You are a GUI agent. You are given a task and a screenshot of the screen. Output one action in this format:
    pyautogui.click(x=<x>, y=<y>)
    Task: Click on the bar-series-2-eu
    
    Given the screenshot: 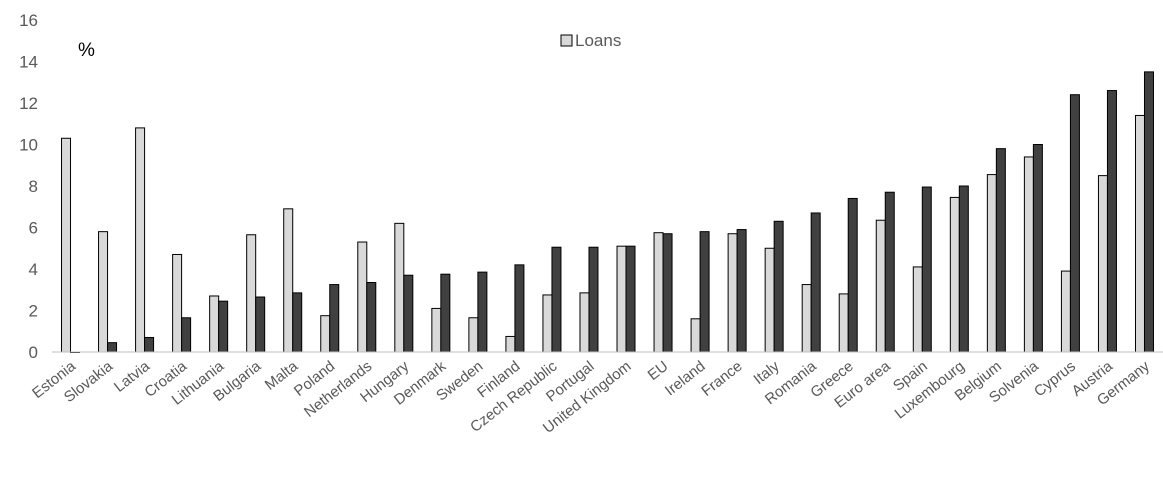 What is the action you would take?
    pyautogui.click(x=667, y=293)
    